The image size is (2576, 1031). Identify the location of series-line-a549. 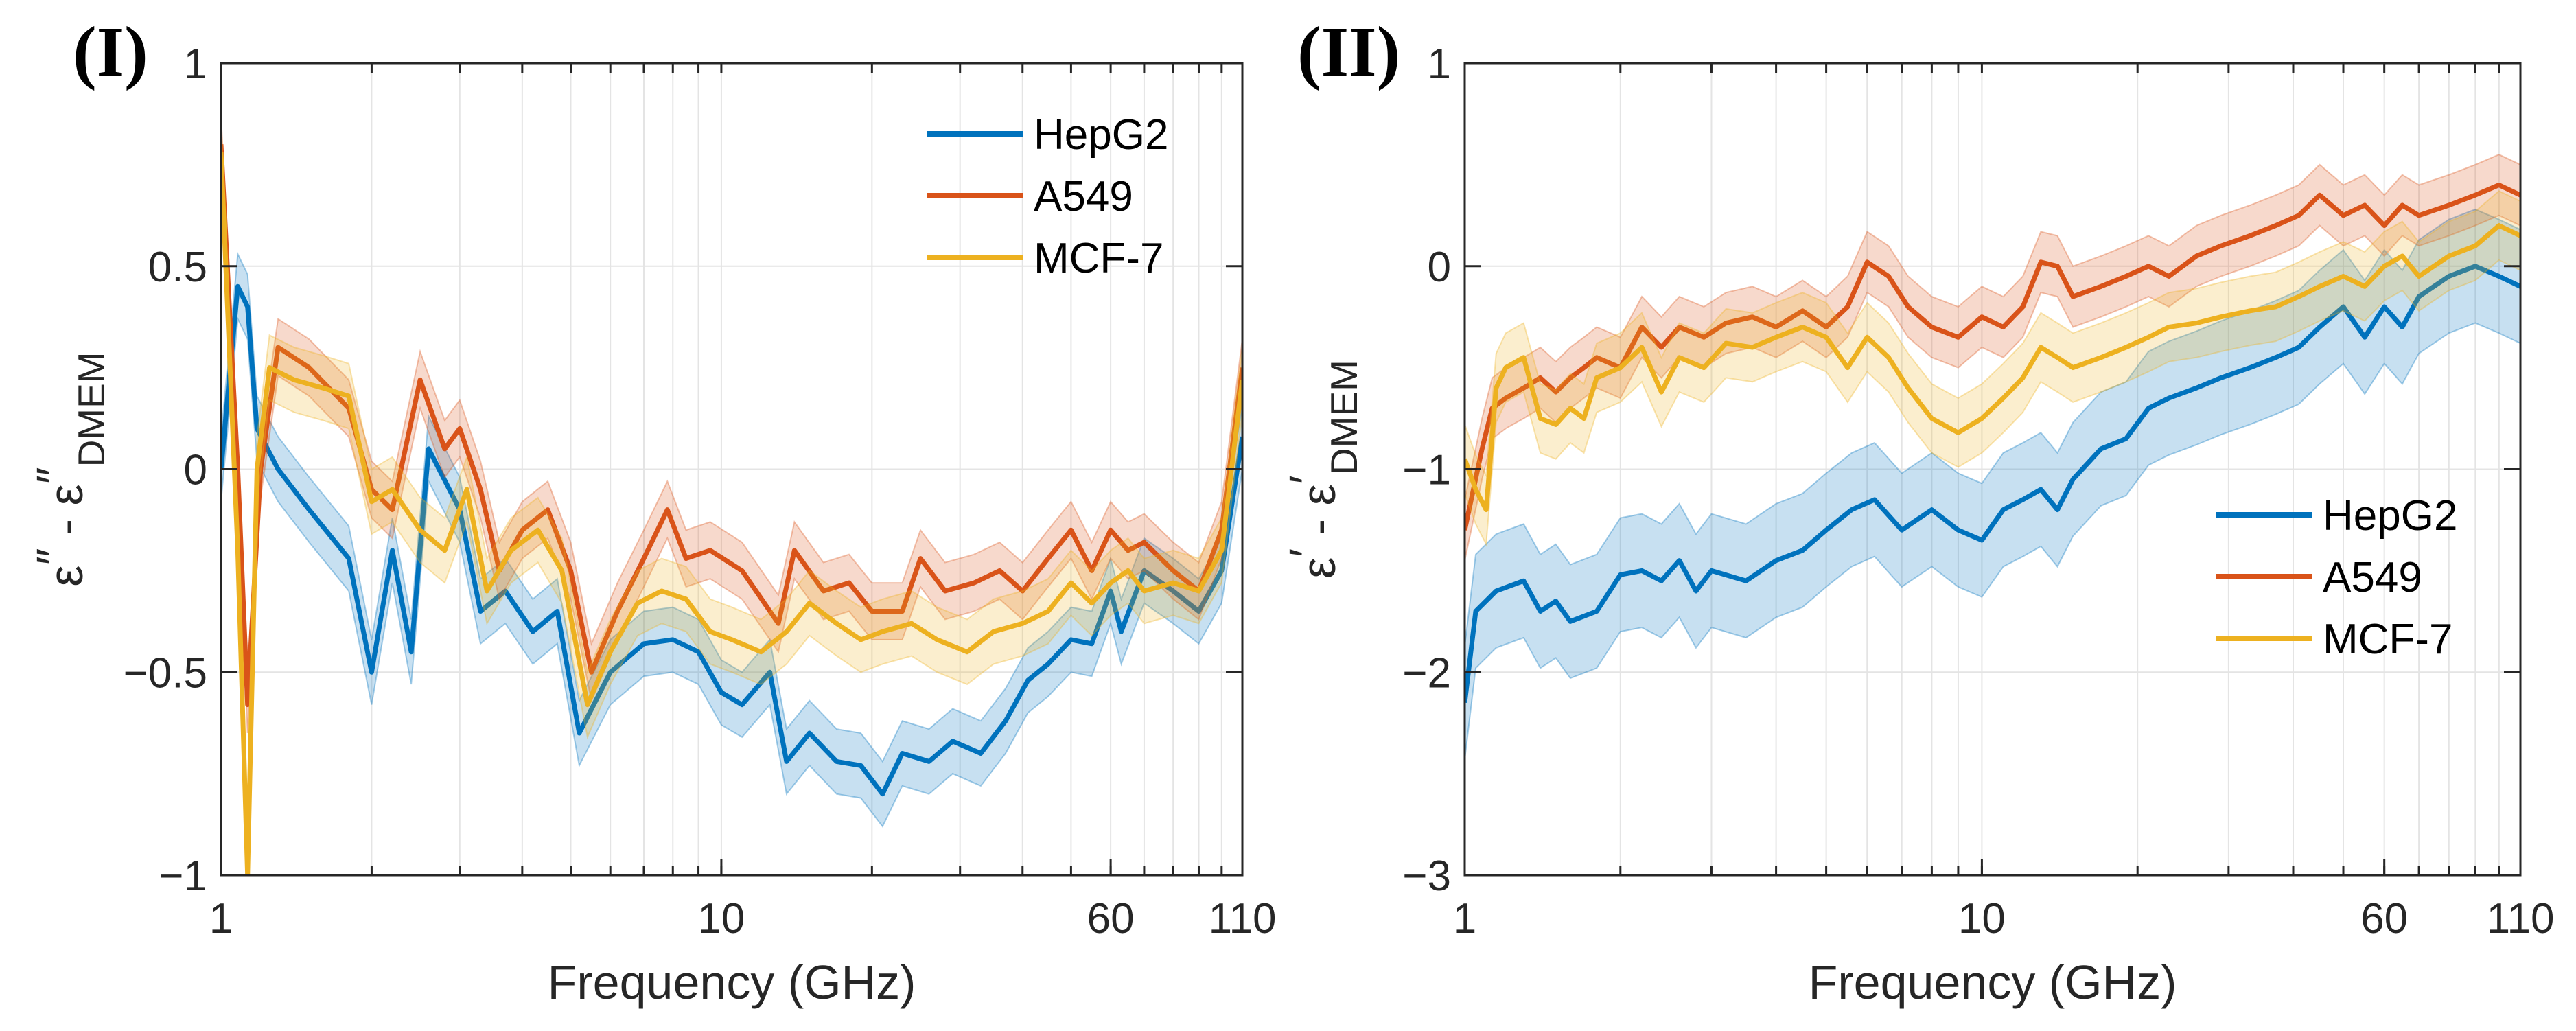
(1992, 357).